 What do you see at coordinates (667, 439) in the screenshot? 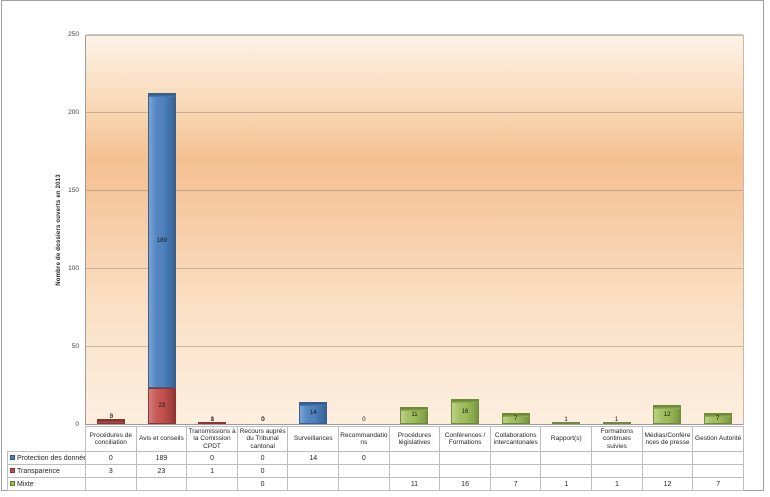
I see `column-header: Médias/Conférences de presse` at bounding box center [667, 439].